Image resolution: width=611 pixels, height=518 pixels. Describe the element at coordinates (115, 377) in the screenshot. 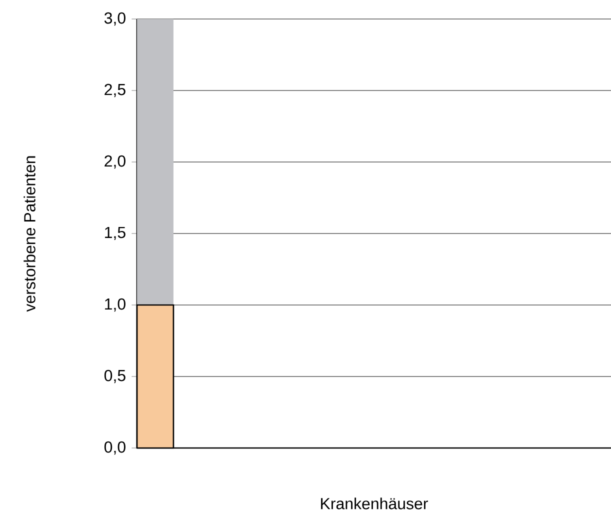

I see `y-tick-label: 0,5` at that location.